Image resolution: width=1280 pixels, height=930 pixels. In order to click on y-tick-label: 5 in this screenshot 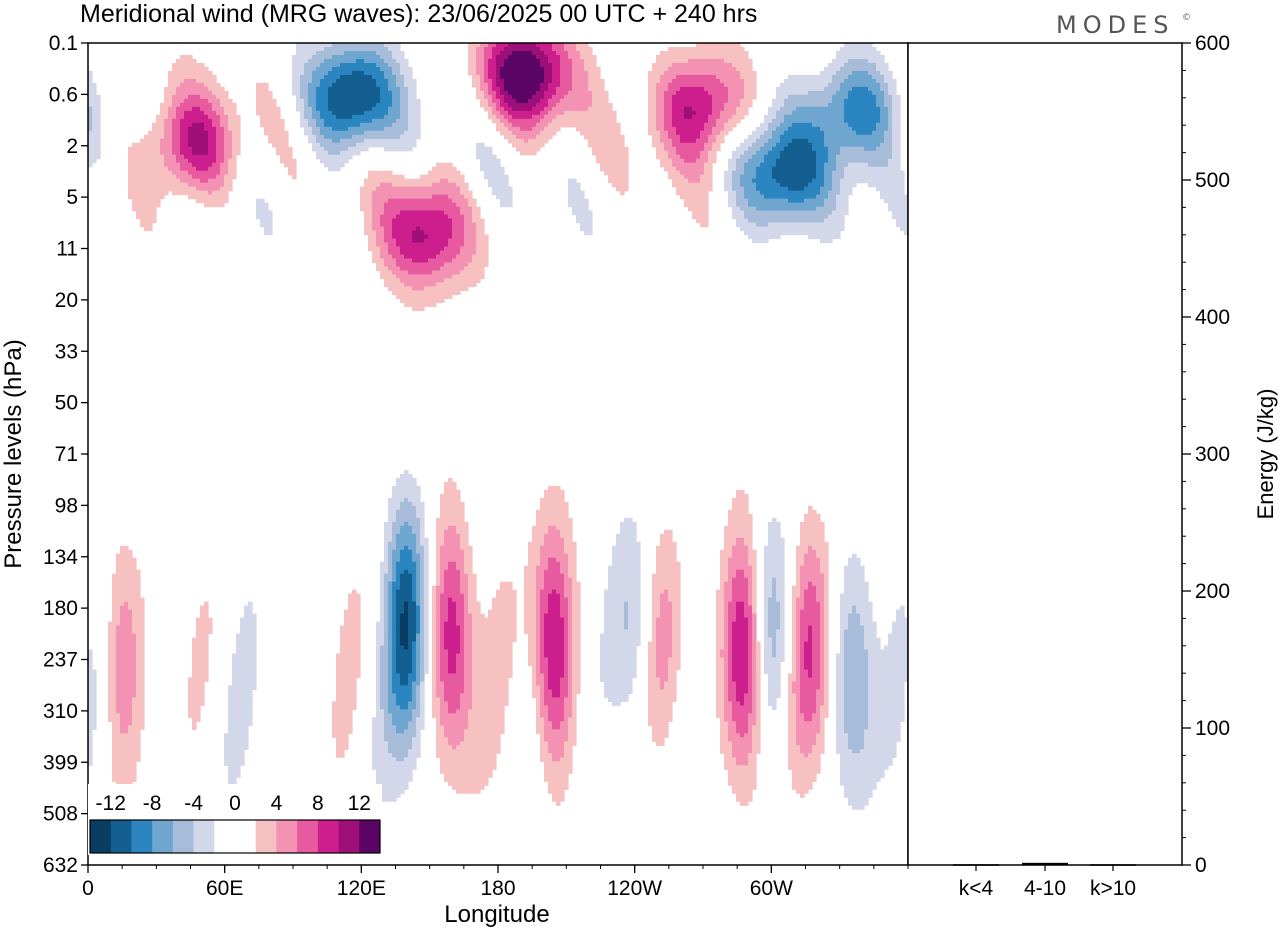, I will do `click(72, 197)`.